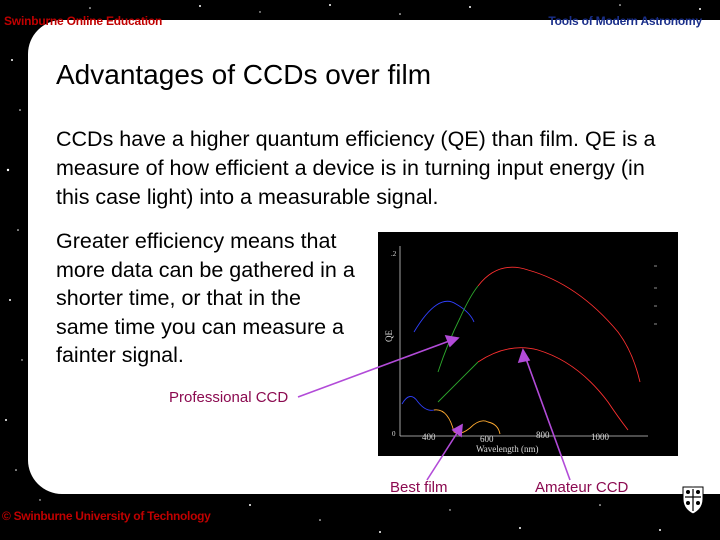 The width and height of the screenshot is (720, 540). Describe the element at coordinates (394, 254) in the screenshot. I see `y-tick-2: .2` at that location.